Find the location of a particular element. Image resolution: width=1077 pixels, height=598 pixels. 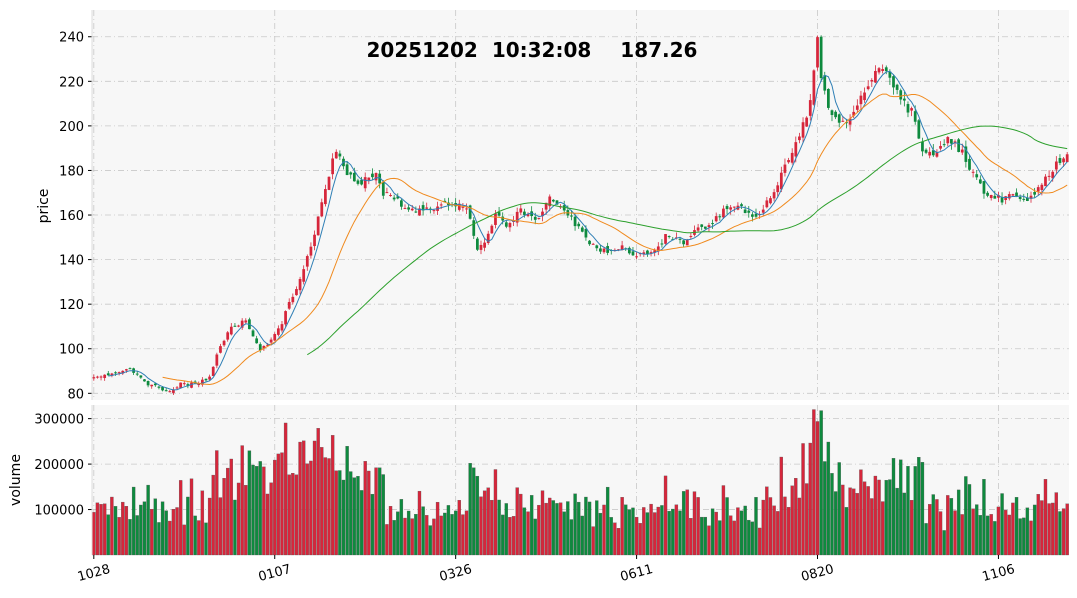

price-tick-label: 120 is located at coordinates (71, 305).